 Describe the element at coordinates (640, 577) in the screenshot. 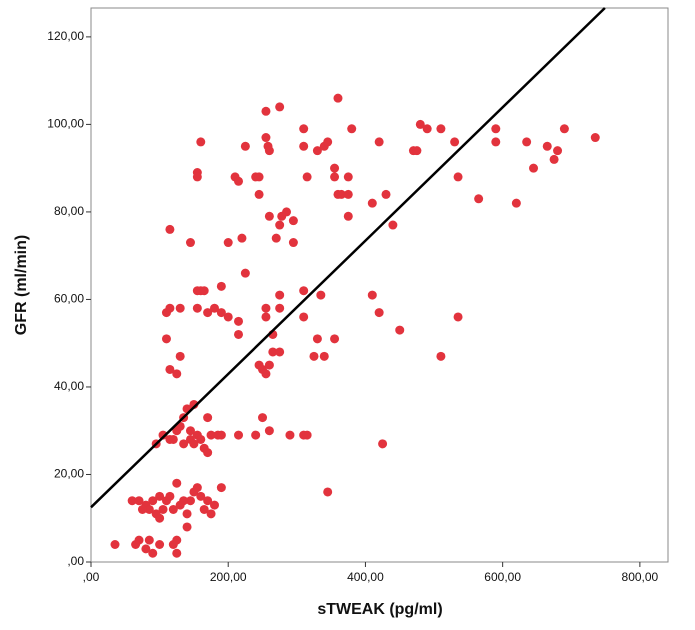

I see `x-tick-label: 800,00` at that location.